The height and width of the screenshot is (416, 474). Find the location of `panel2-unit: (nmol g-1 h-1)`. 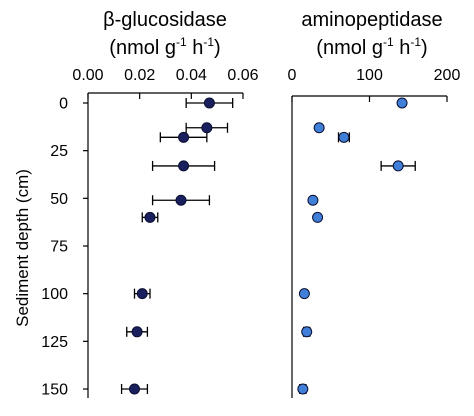

panel2-unit: (nmol g-1 h-1) is located at coordinates (371, 47).